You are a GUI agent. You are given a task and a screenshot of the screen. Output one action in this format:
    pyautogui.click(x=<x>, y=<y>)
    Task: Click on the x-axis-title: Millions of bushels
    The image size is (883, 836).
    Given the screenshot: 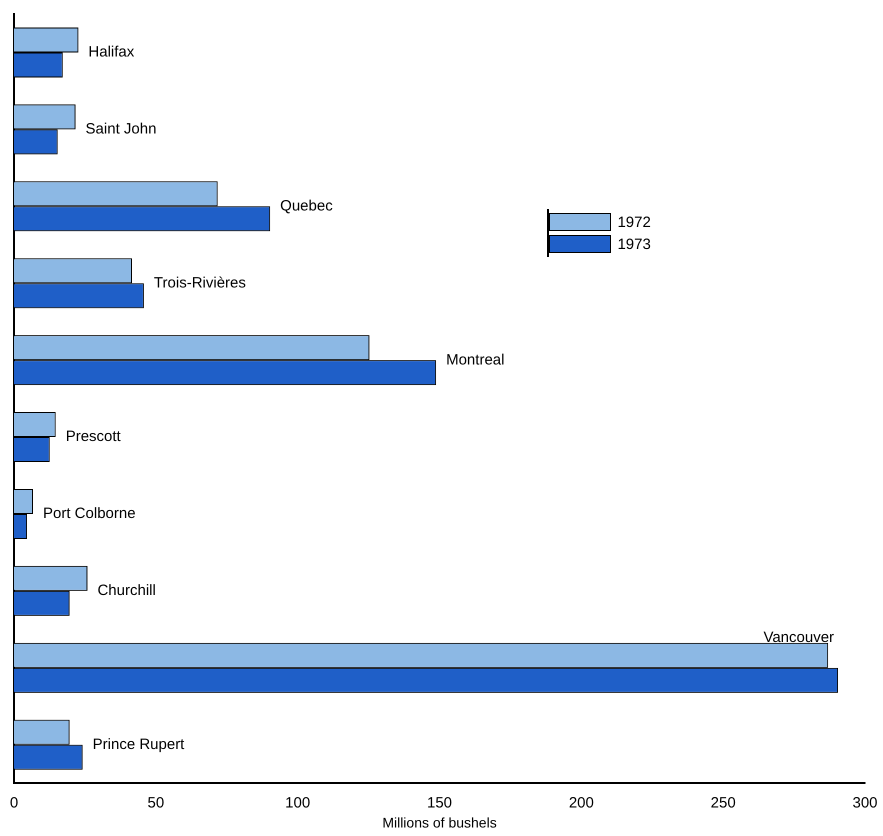 What is the action you would take?
    pyautogui.click(x=439, y=822)
    